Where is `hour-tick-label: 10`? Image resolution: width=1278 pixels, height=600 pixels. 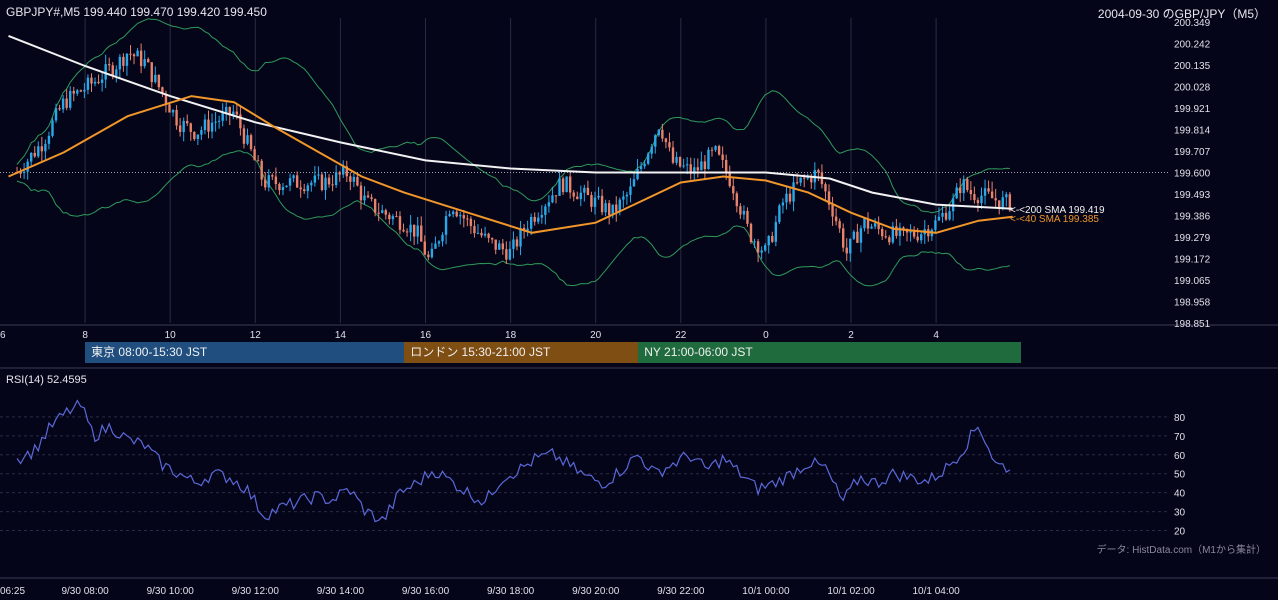 hour-tick-label: 10 is located at coordinates (171, 335).